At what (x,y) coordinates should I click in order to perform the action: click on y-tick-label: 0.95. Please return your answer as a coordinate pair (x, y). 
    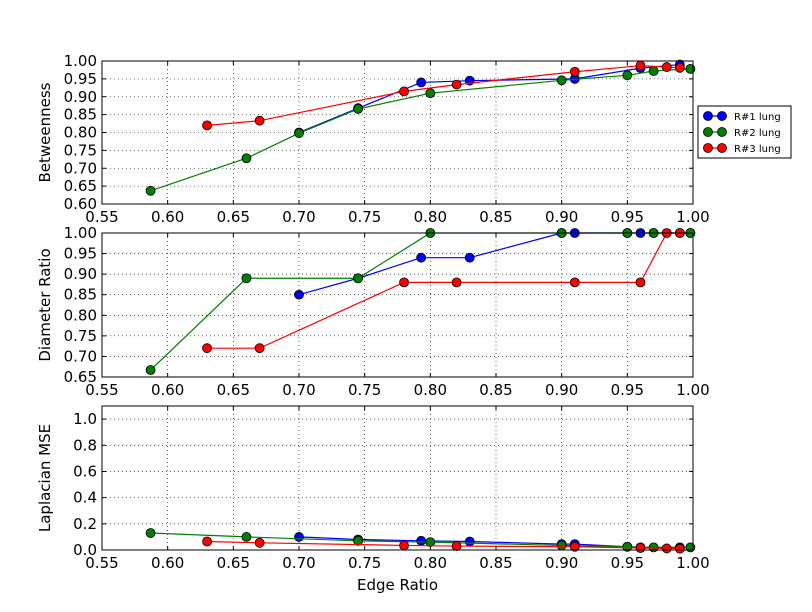
    Looking at the image, I should click on (80, 254).